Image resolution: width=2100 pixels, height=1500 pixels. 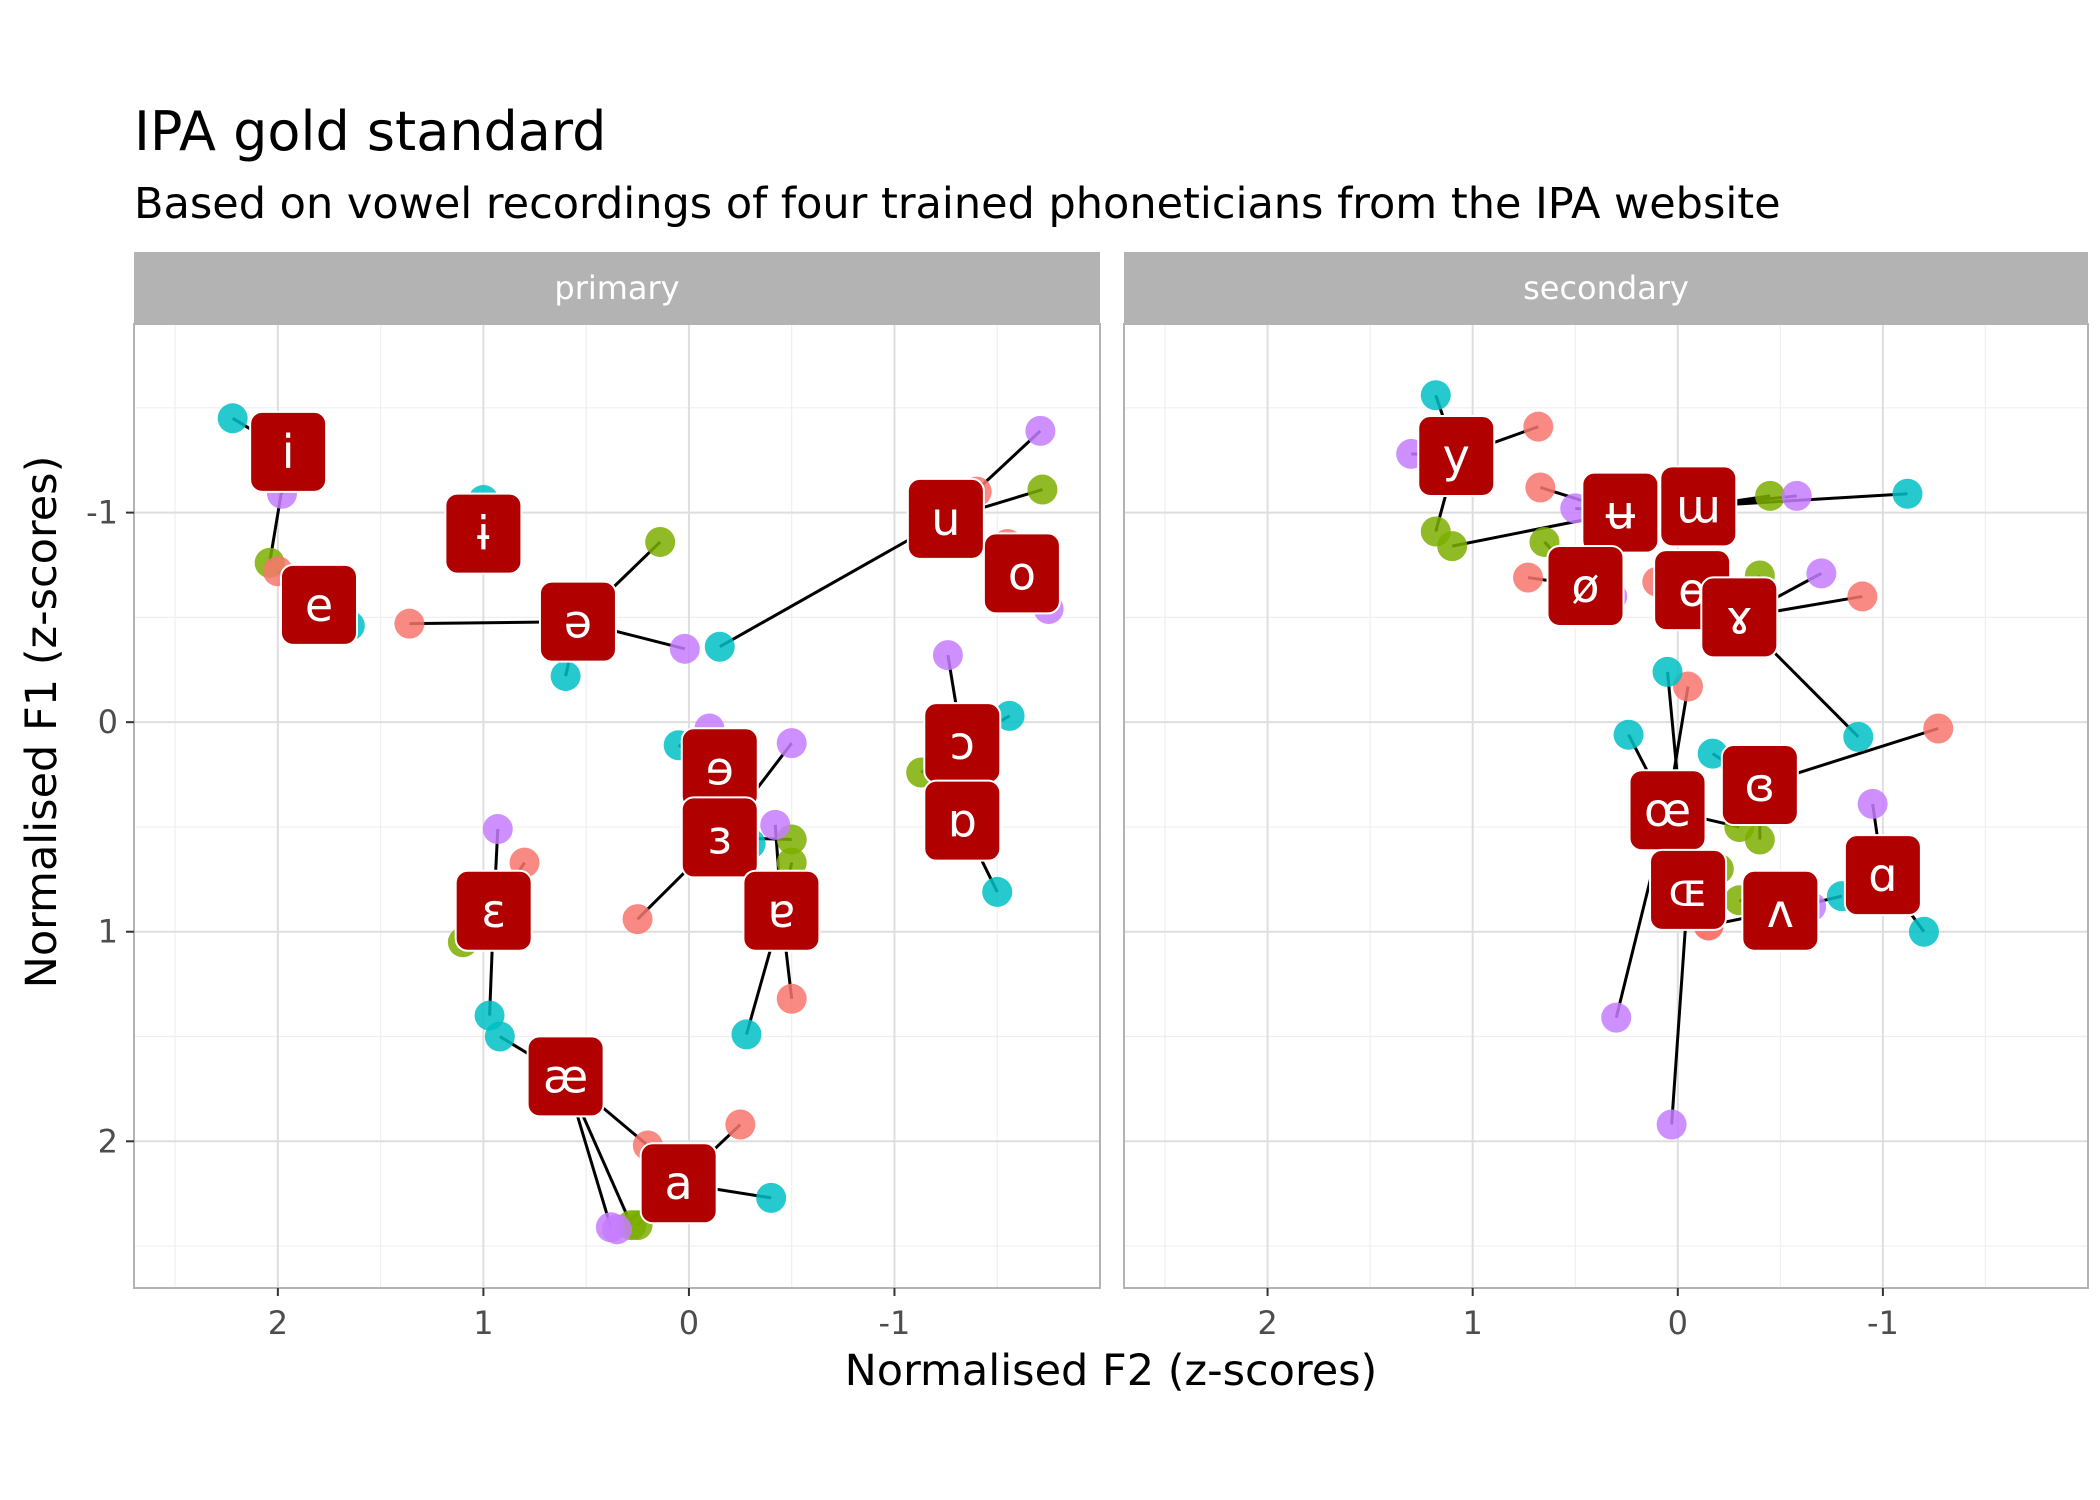 I want to click on vowel-label-text: ɜ, so click(x=720, y=837).